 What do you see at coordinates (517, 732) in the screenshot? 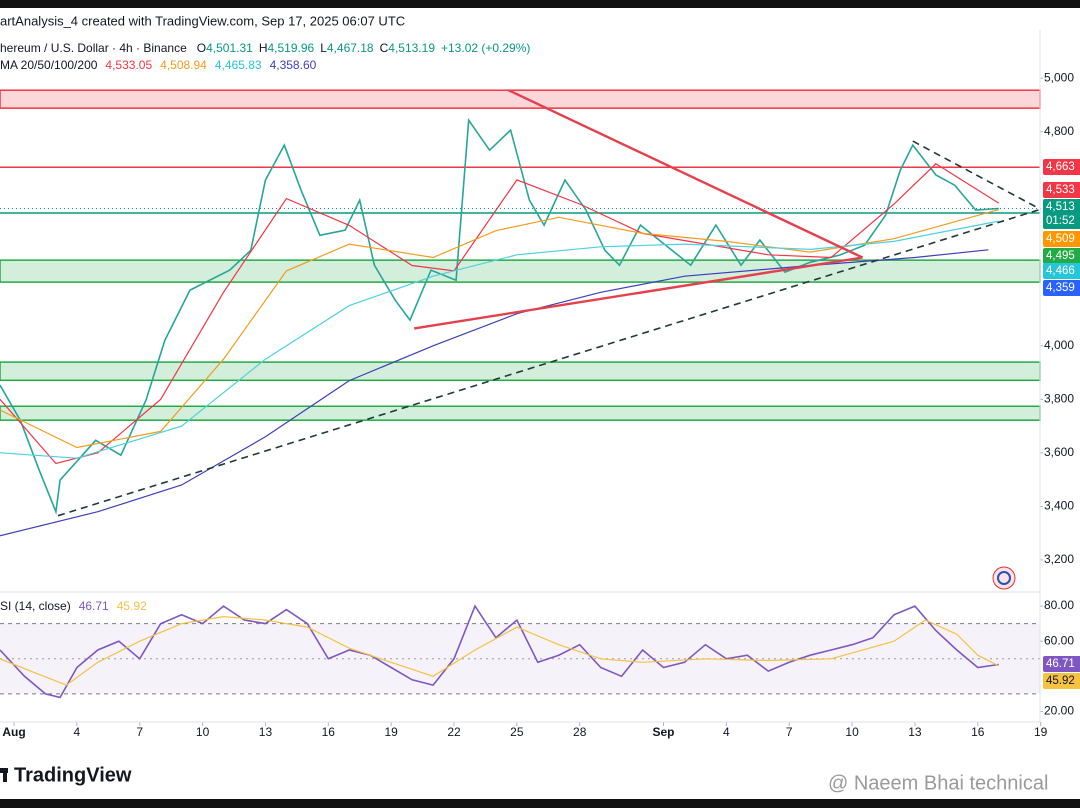
I see `x-tick-label: 25` at bounding box center [517, 732].